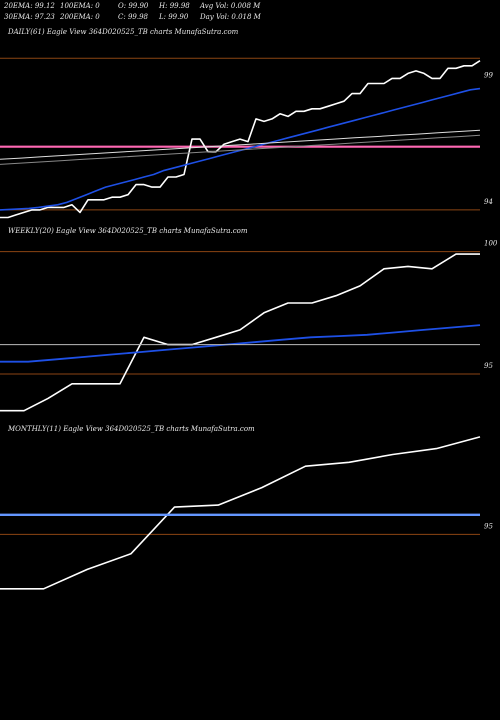  What do you see at coordinates (133, 17) in the screenshot?
I see `header-close: C: 99.98` at bounding box center [133, 17].